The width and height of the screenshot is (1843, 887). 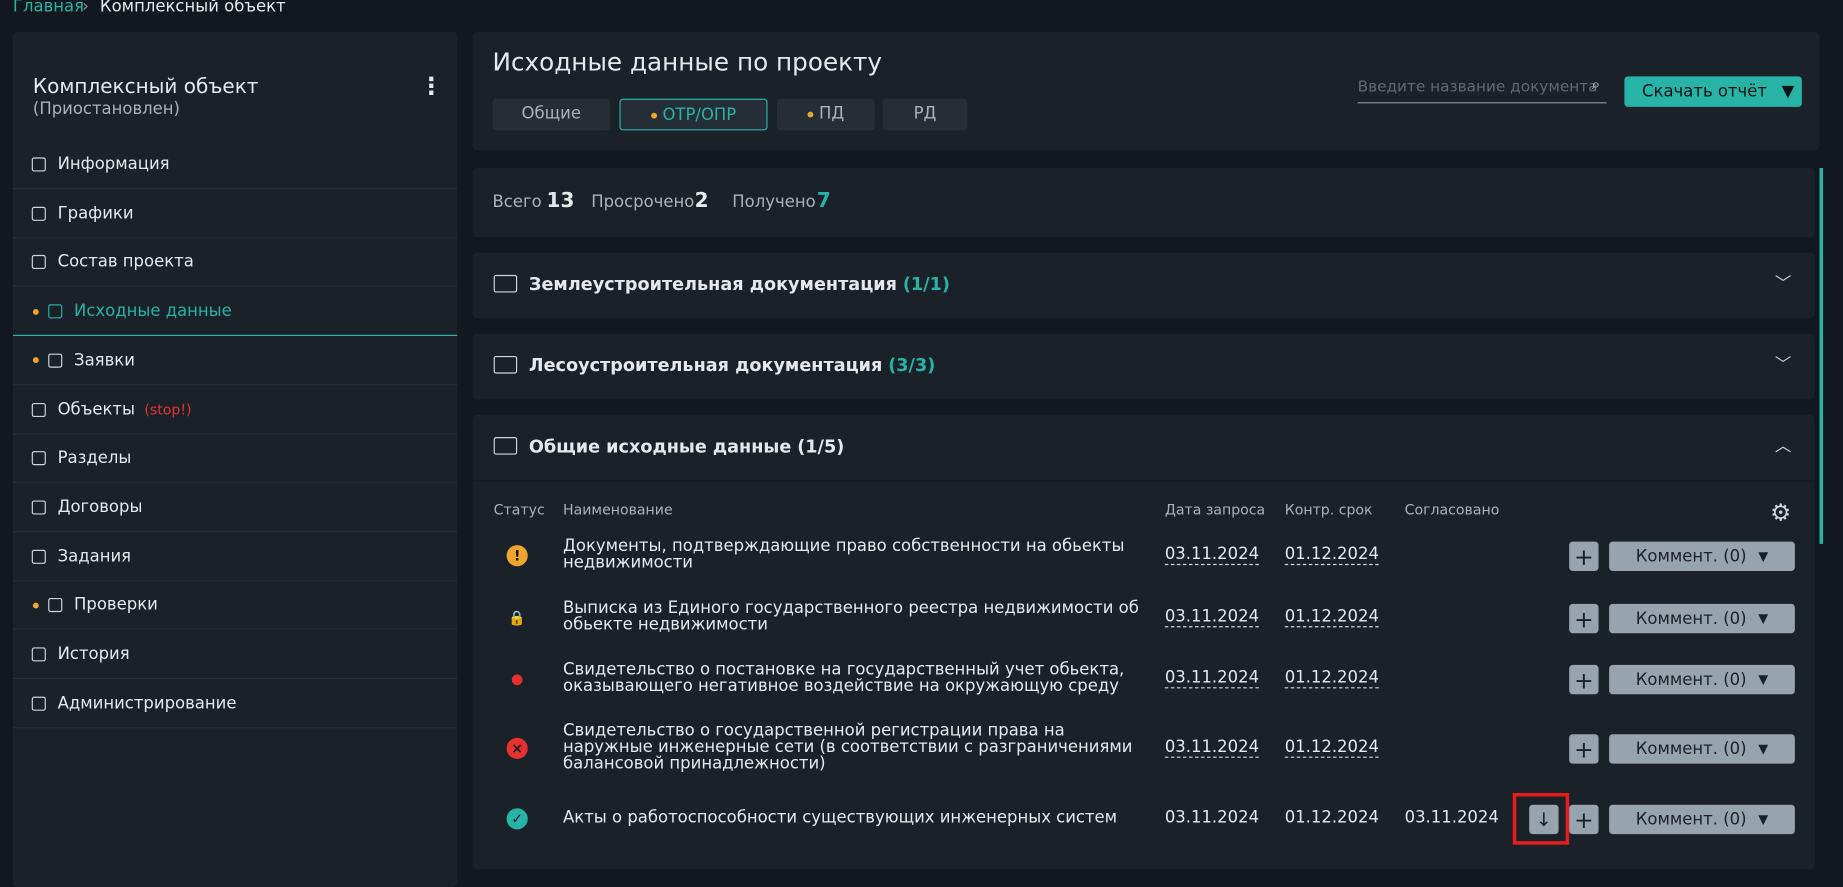 What do you see at coordinates (699, 115) in the screenshot?
I see `tab-label: ОТР/ОПР` at bounding box center [699, 115].